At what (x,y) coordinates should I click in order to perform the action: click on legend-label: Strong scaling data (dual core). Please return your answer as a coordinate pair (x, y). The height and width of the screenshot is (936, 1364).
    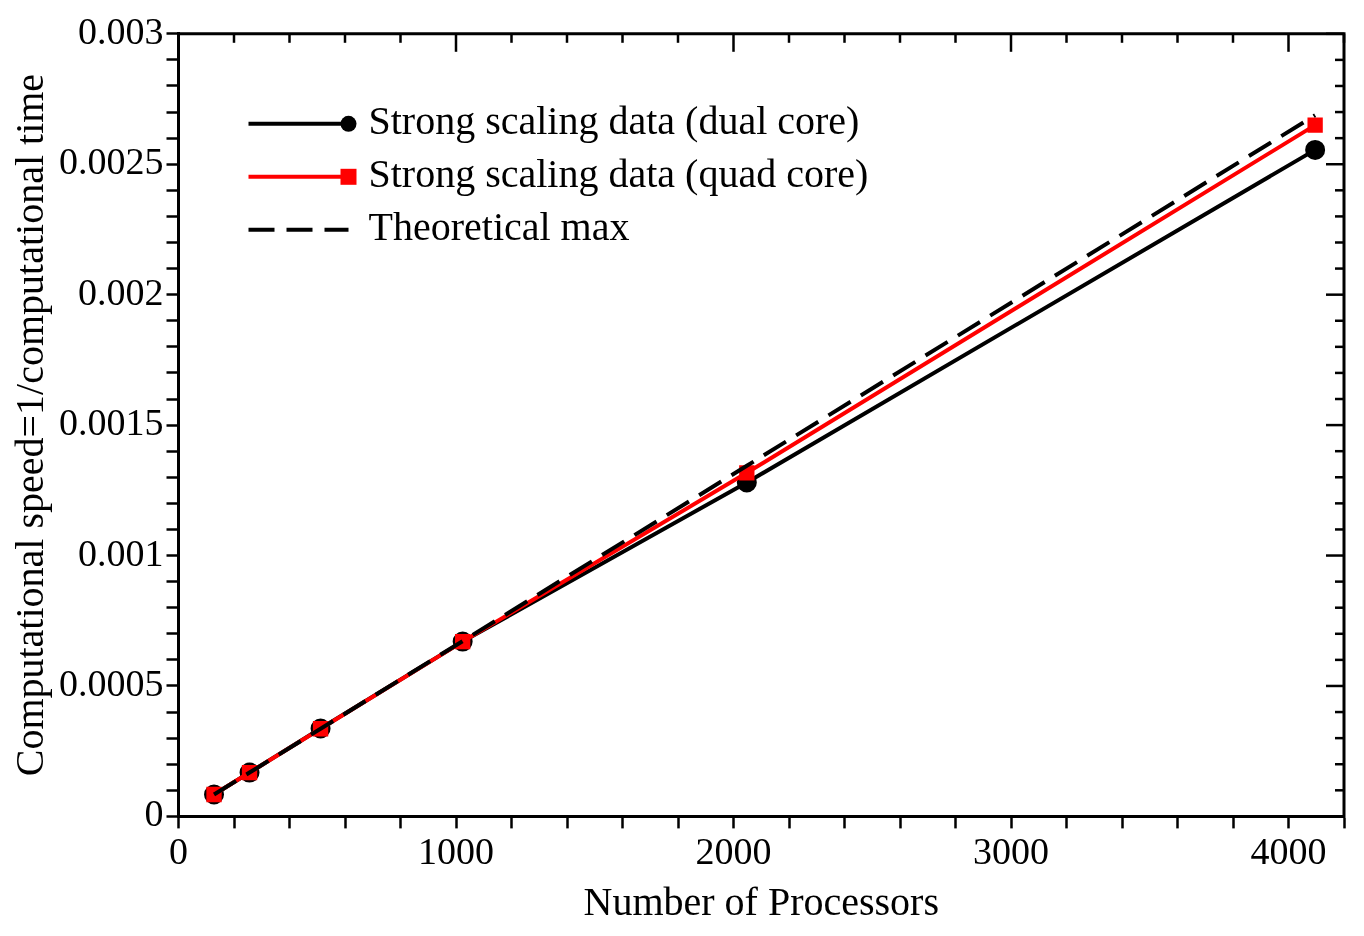
    Looking at the image, I should click on (614, 121).